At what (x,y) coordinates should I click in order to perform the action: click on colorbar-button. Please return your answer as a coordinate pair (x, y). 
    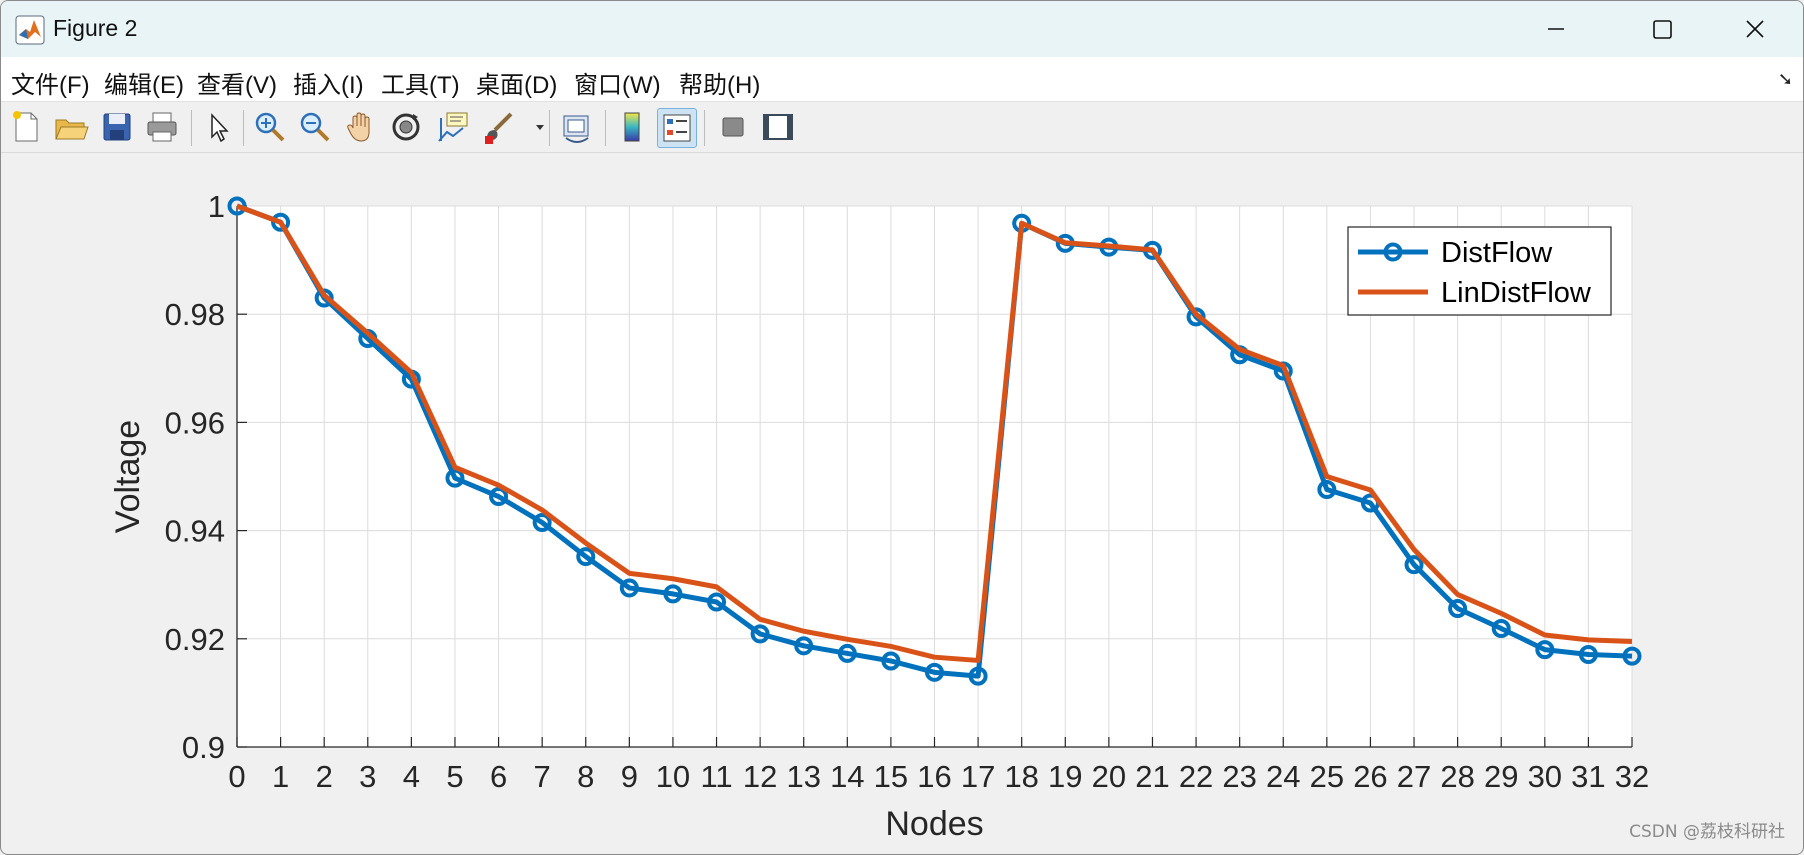
    Looking at the image, I should click on (632, 127).